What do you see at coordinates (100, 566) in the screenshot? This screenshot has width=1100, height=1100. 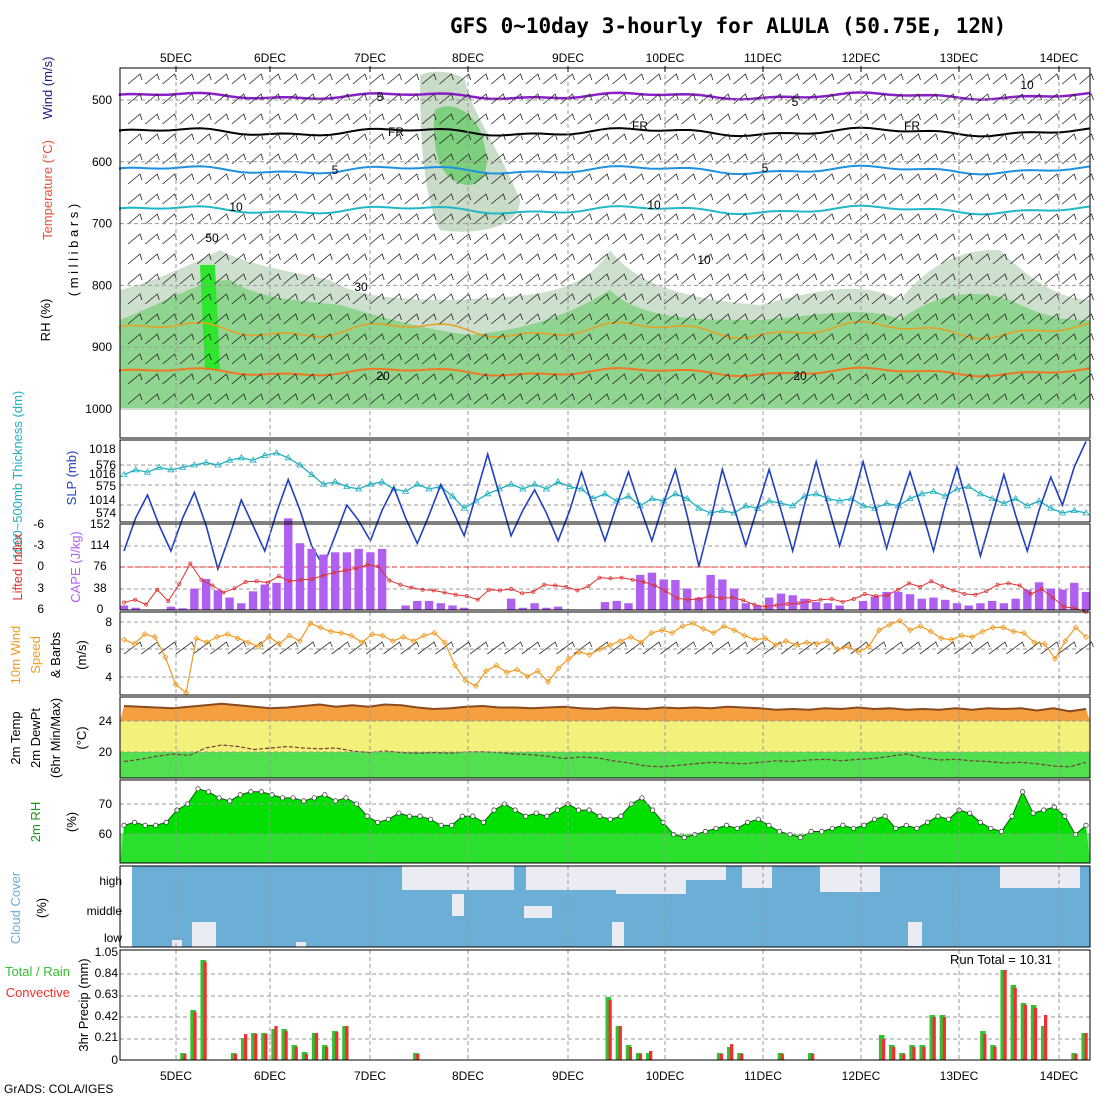 I see `cape-tick: 76` at bounding box center [100, 566].